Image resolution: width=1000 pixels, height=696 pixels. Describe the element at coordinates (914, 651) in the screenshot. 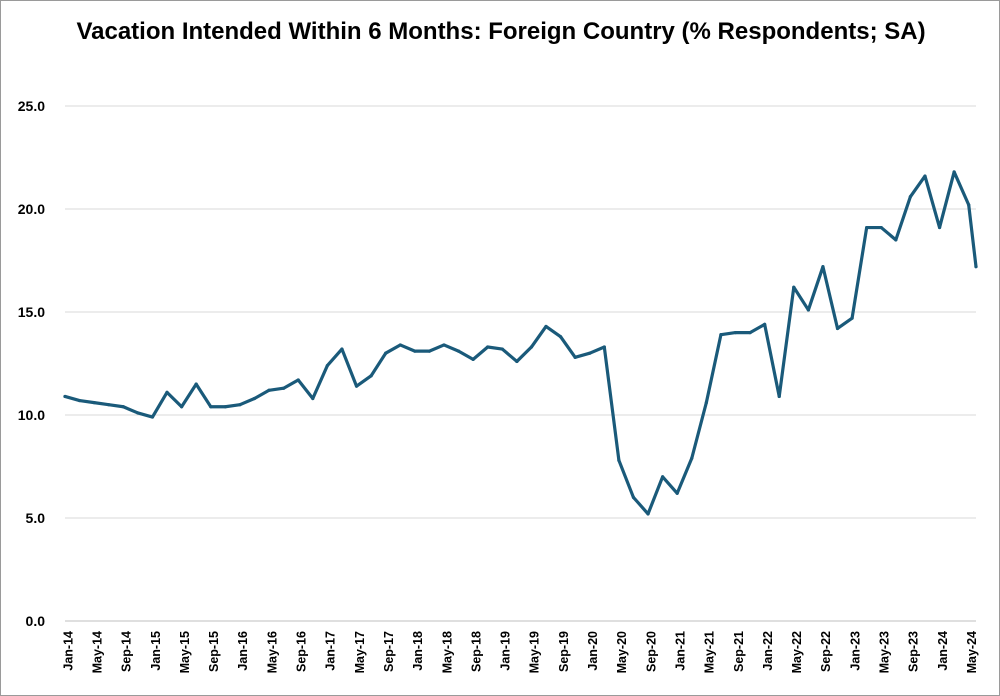

I see `x-tick-label: Sep-23` at that location.